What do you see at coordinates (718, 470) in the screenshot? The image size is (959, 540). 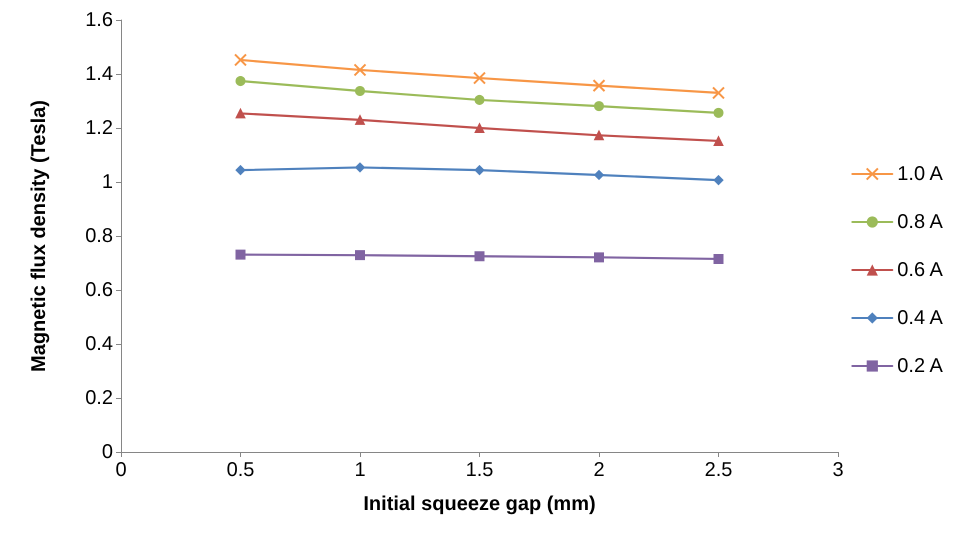 I see `x-tick-label: 2.5` at bounding box center [718, 470].